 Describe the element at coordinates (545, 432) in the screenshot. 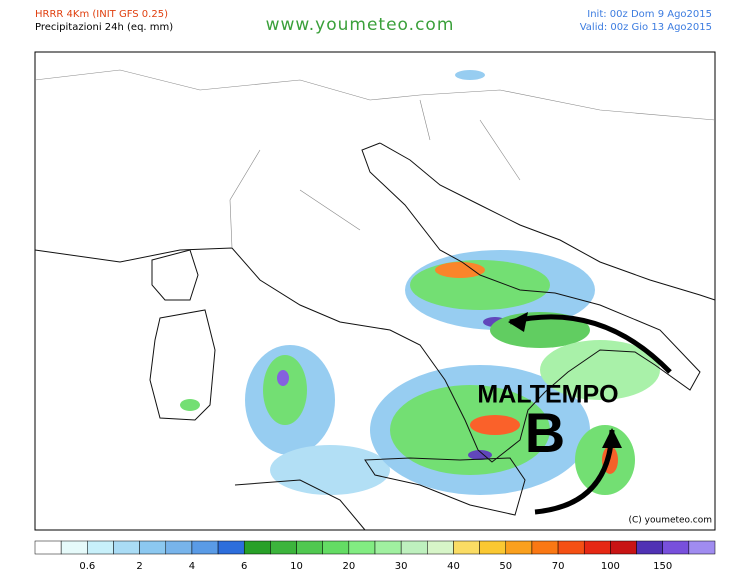

I see `annotation-low: B` at that location.